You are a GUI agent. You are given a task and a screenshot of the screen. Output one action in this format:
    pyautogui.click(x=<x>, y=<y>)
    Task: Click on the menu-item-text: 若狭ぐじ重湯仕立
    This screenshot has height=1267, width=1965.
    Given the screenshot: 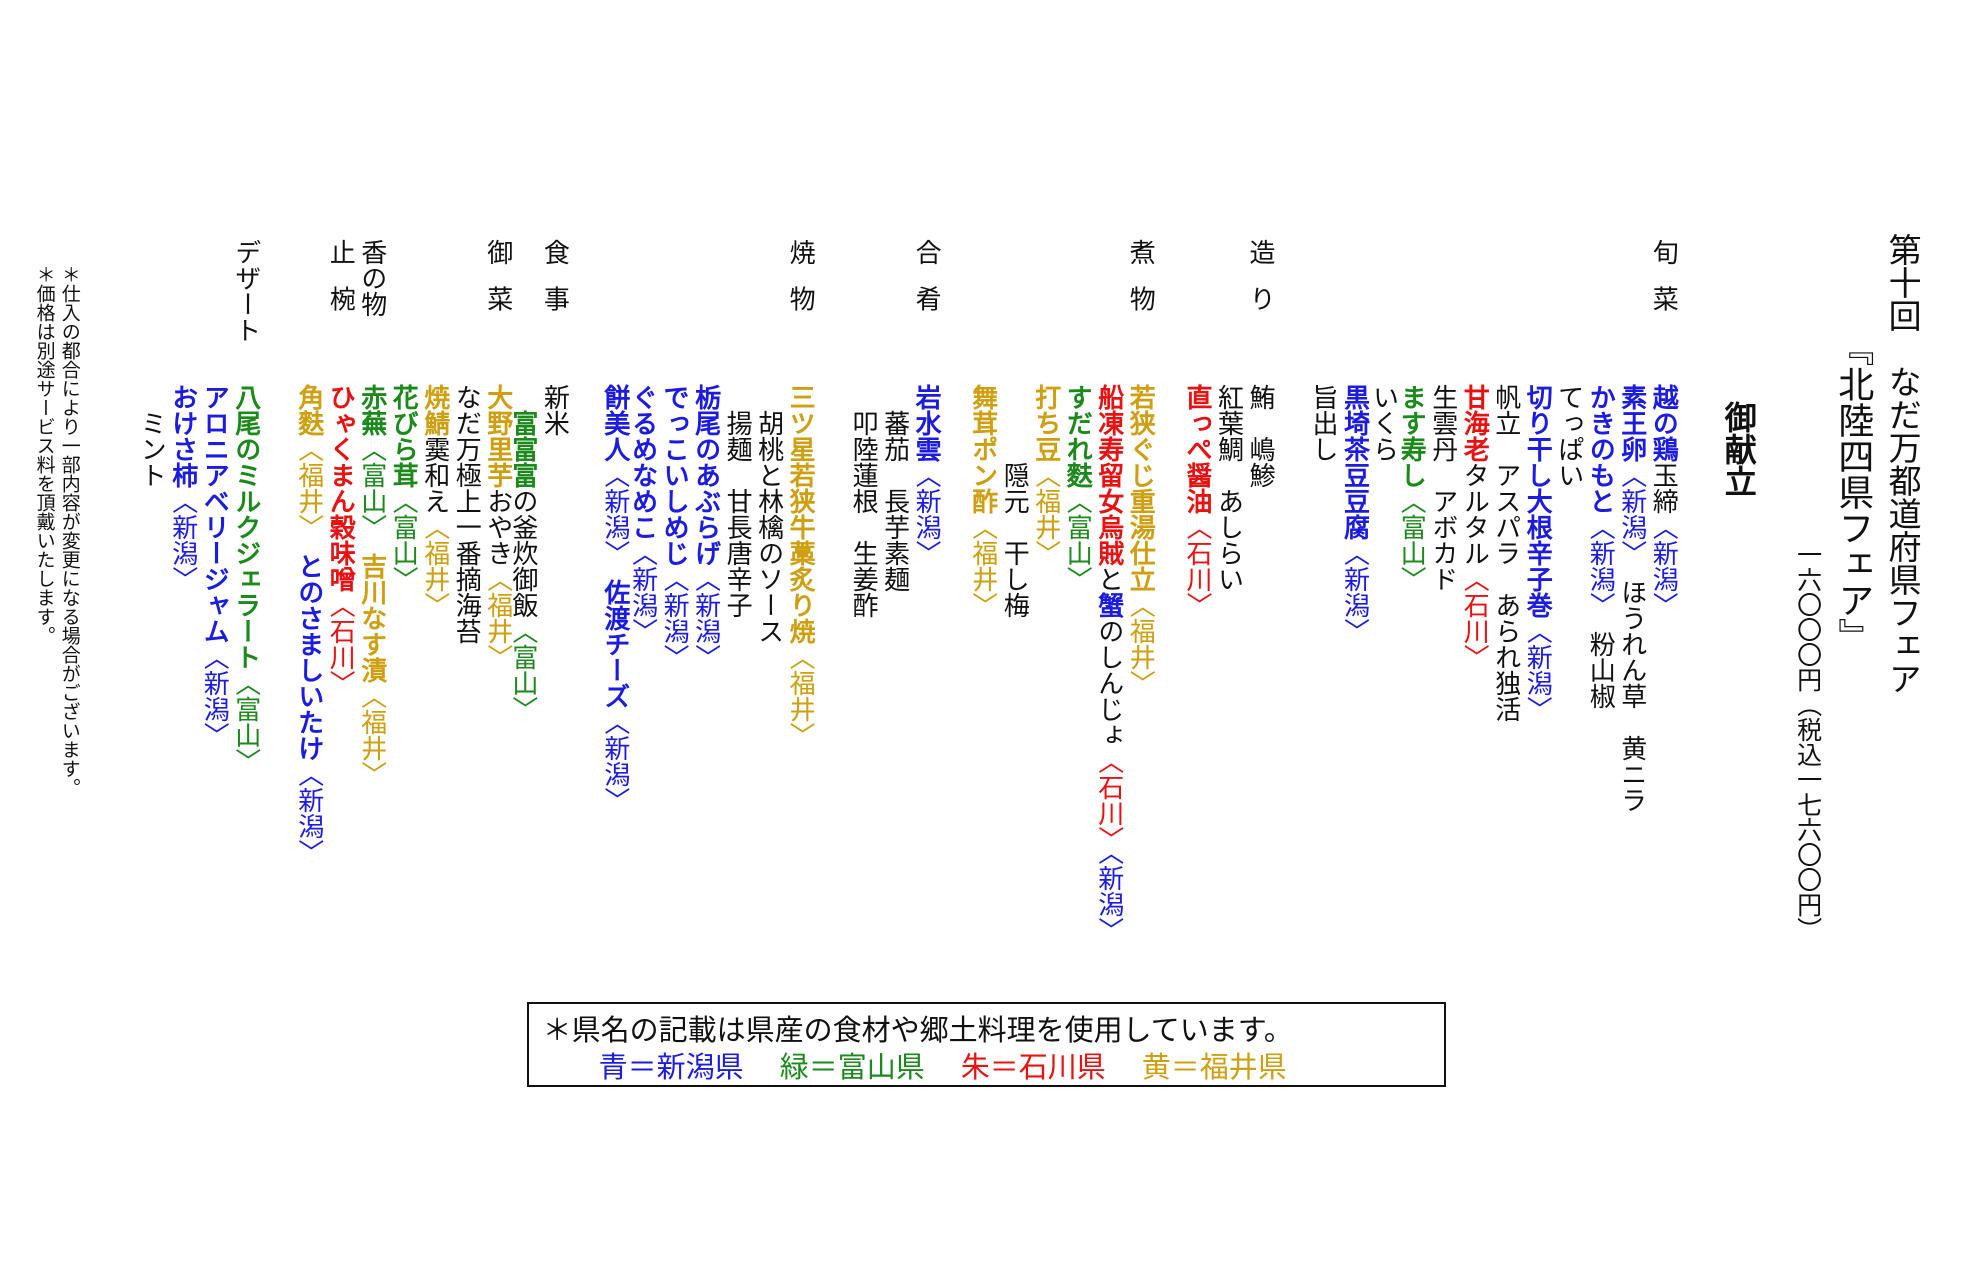 What is the action you would take?
    pyautogui.click(x=1140, y=488)
    